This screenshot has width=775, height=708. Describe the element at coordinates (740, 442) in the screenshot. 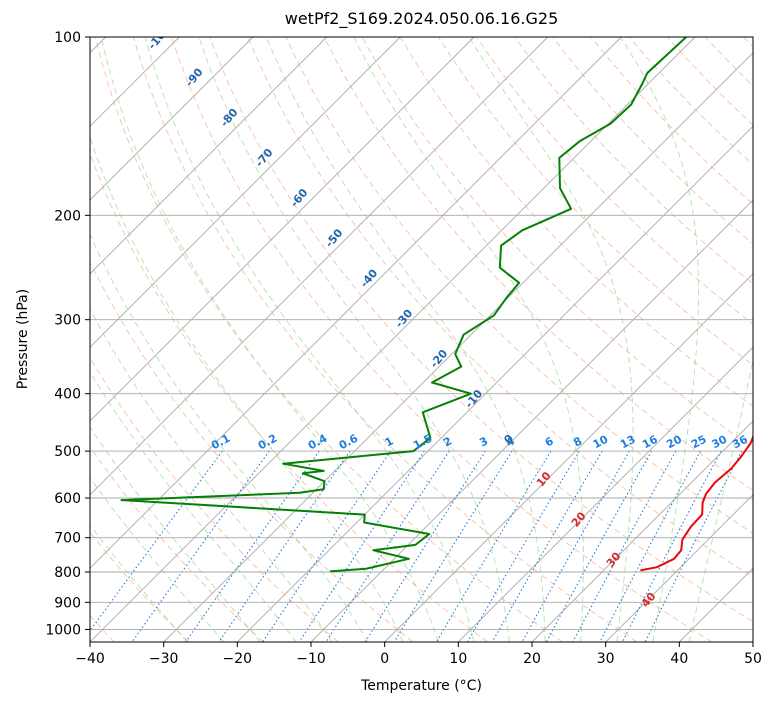

I see `mixing-ratio-label: 36` at that location.